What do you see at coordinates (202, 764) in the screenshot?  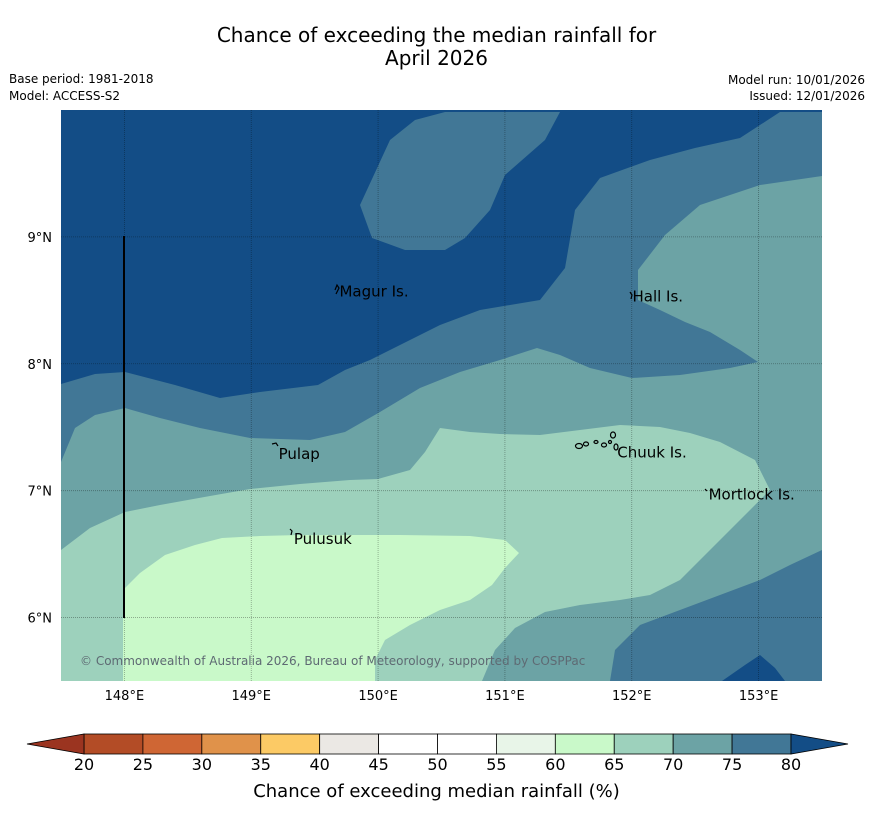 I see `colorbar-tick: 30` at bounding box center [202, 764].